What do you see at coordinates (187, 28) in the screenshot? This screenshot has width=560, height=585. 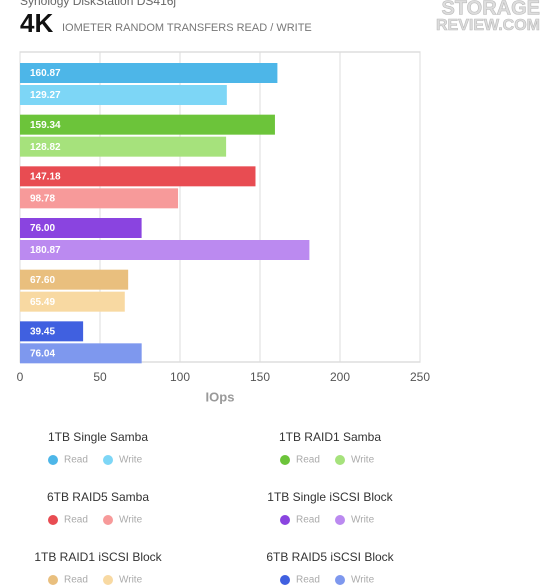 I see `chart-subtitle: IOMETER RANDOM TRANSFERS READ / WRITE` at bounding box center [187, 28].